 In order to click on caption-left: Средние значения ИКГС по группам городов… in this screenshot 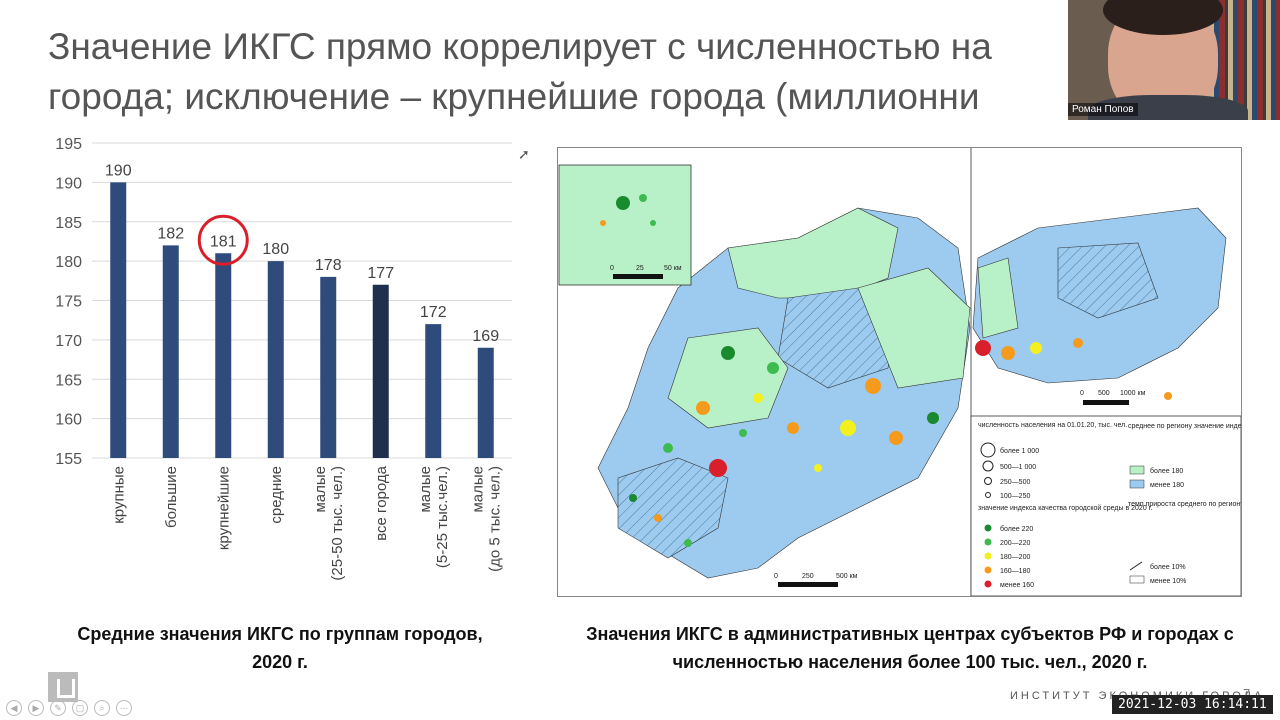, I will do `click(280, 648)`.